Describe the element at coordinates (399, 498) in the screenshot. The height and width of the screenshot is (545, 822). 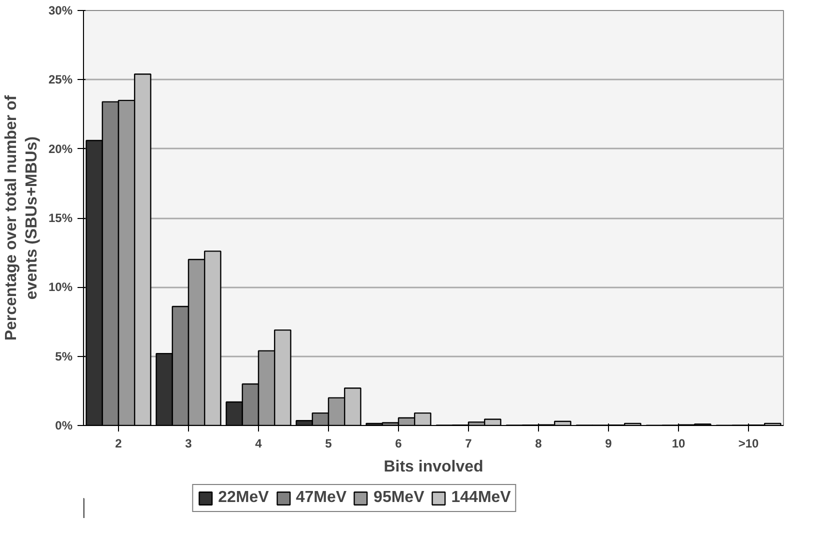
I see `legend-label: 95MeV` at that location.